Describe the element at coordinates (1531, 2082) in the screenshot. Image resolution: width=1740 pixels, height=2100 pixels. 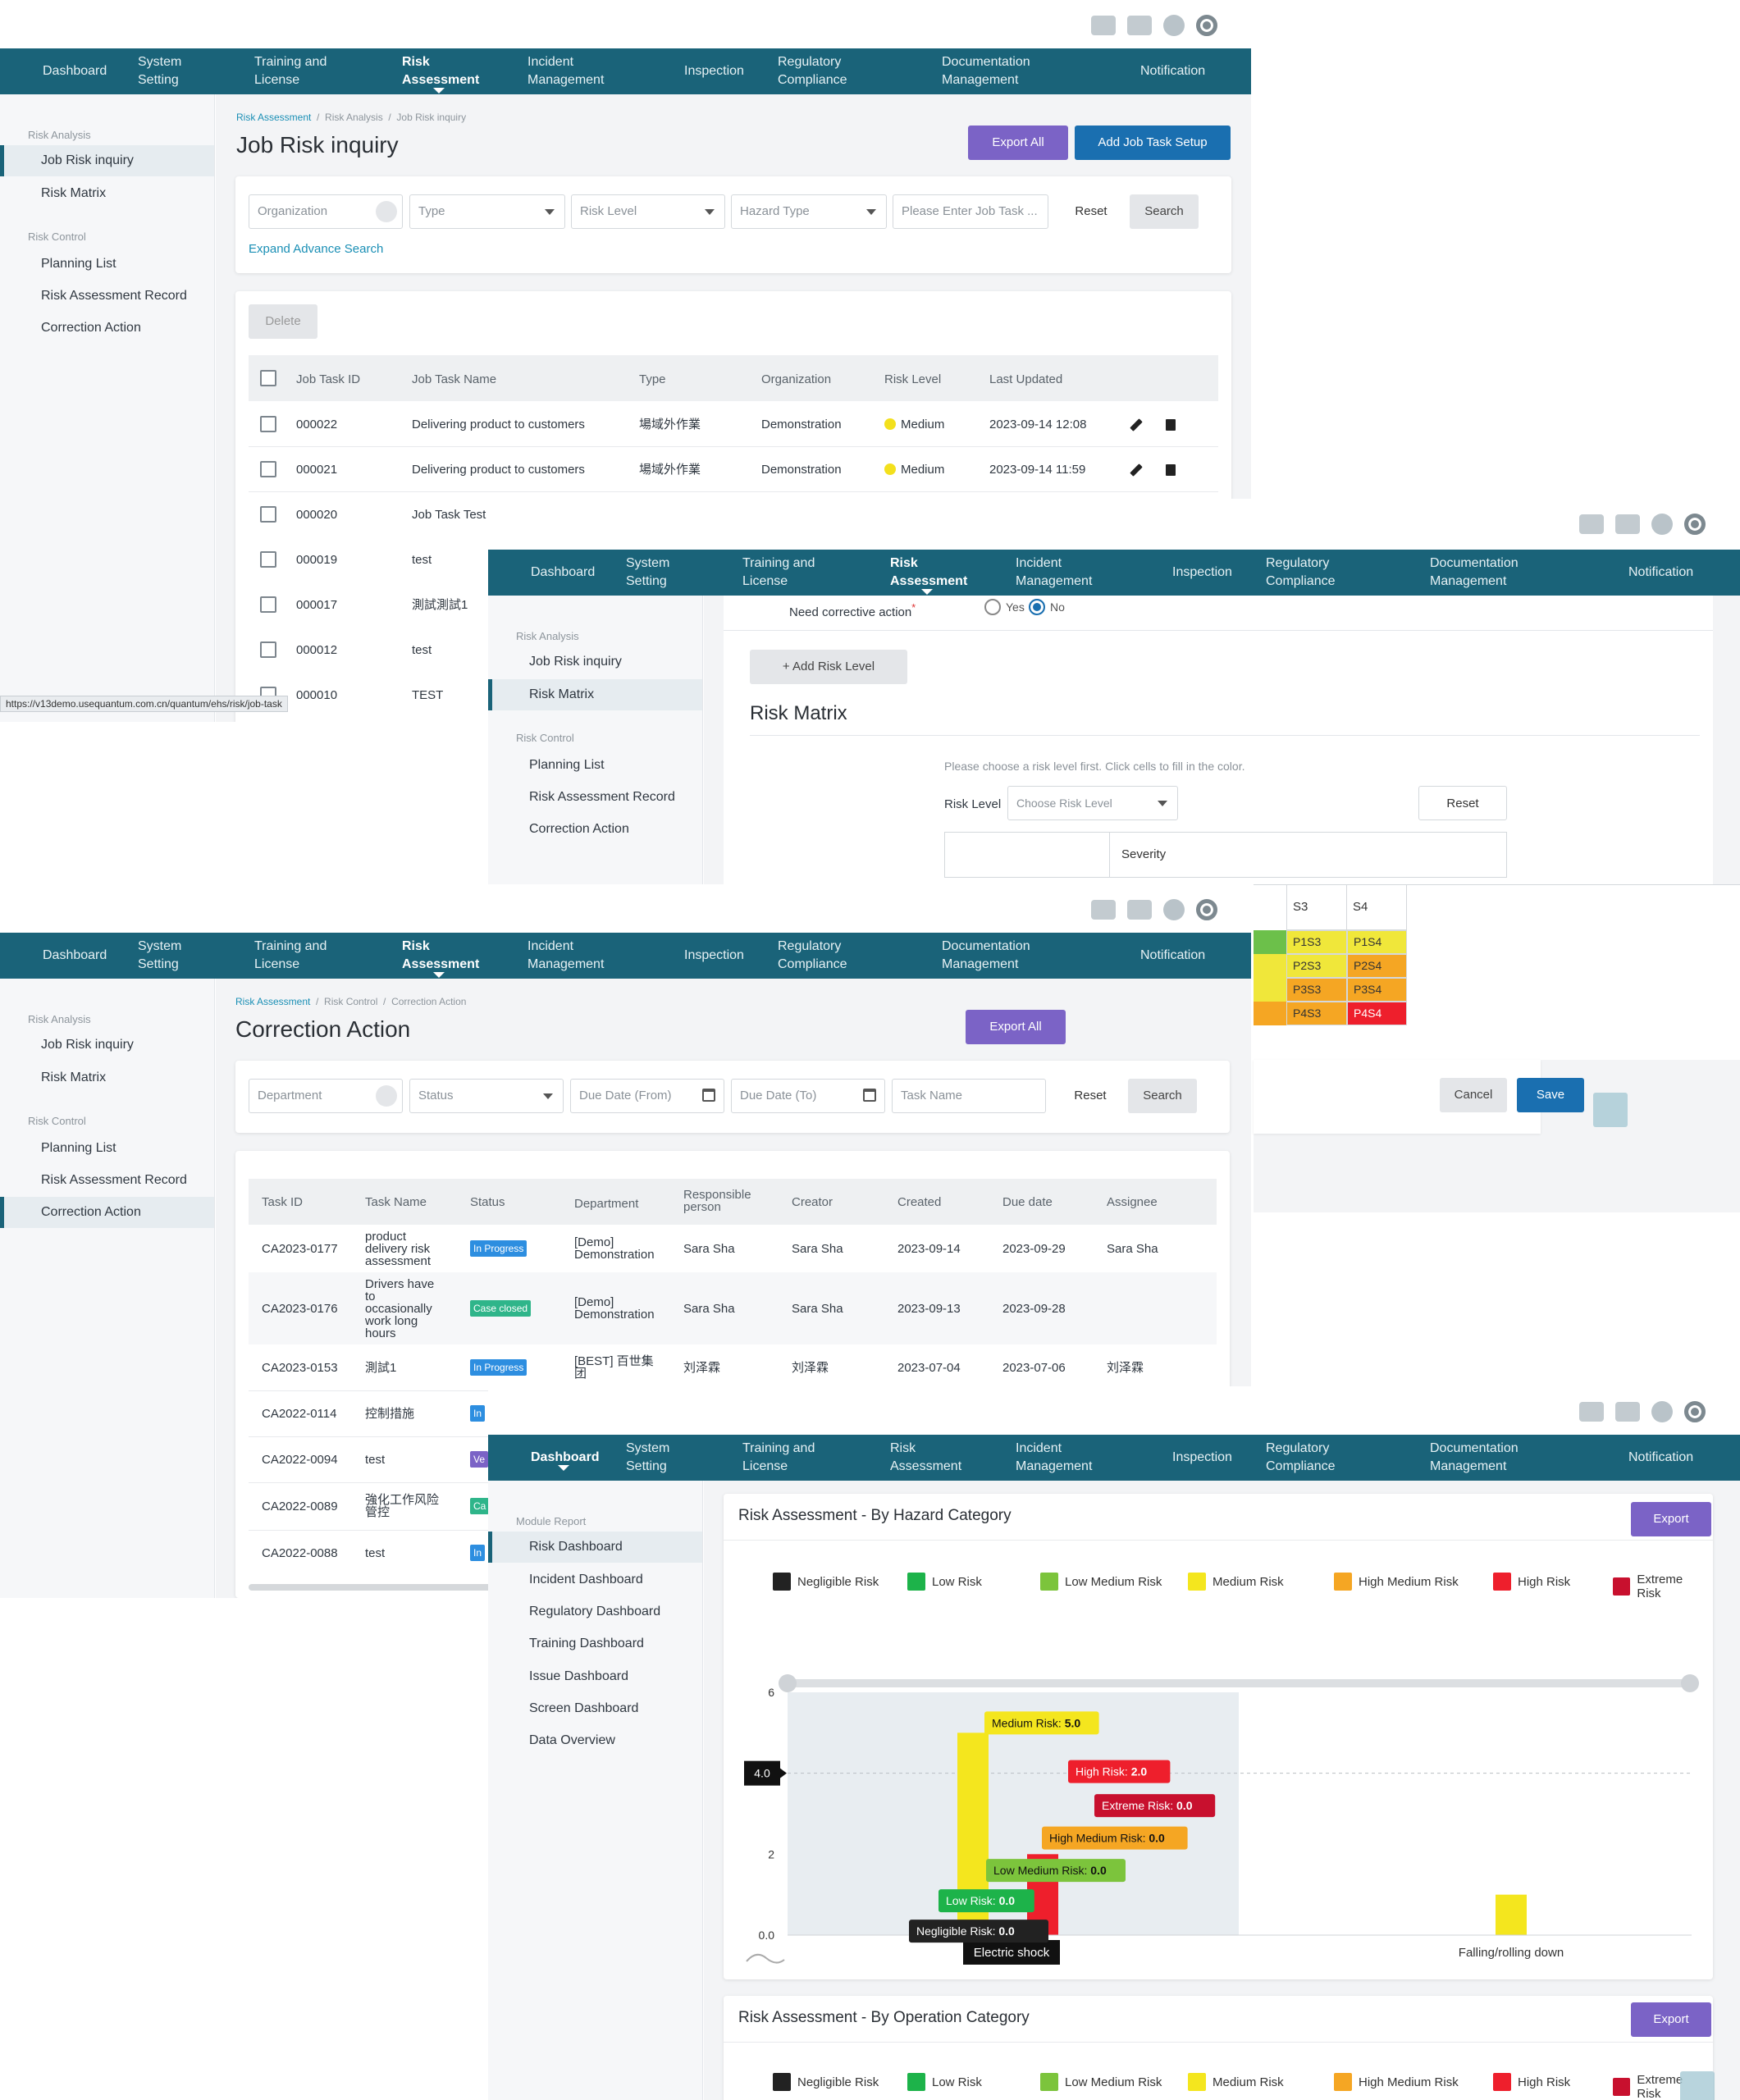
I see `legend-item: High Risk` at that location.